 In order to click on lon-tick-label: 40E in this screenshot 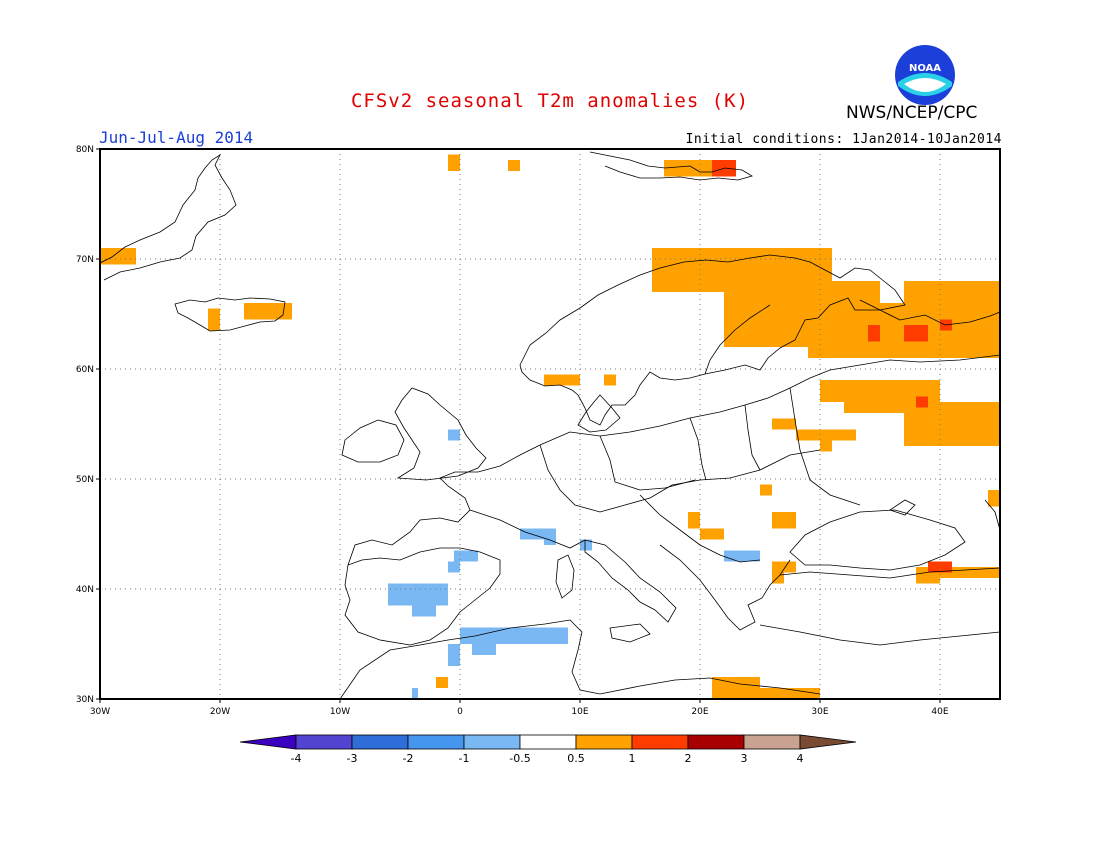, I will do `click(939, 712)`.